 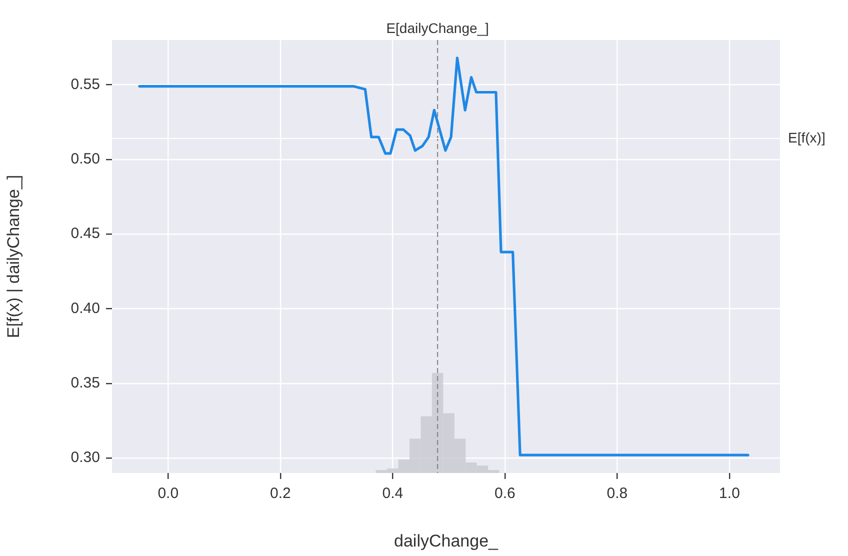 I want to click on ref-line-label: E[dailyChange_], so click(x=437, y=28).